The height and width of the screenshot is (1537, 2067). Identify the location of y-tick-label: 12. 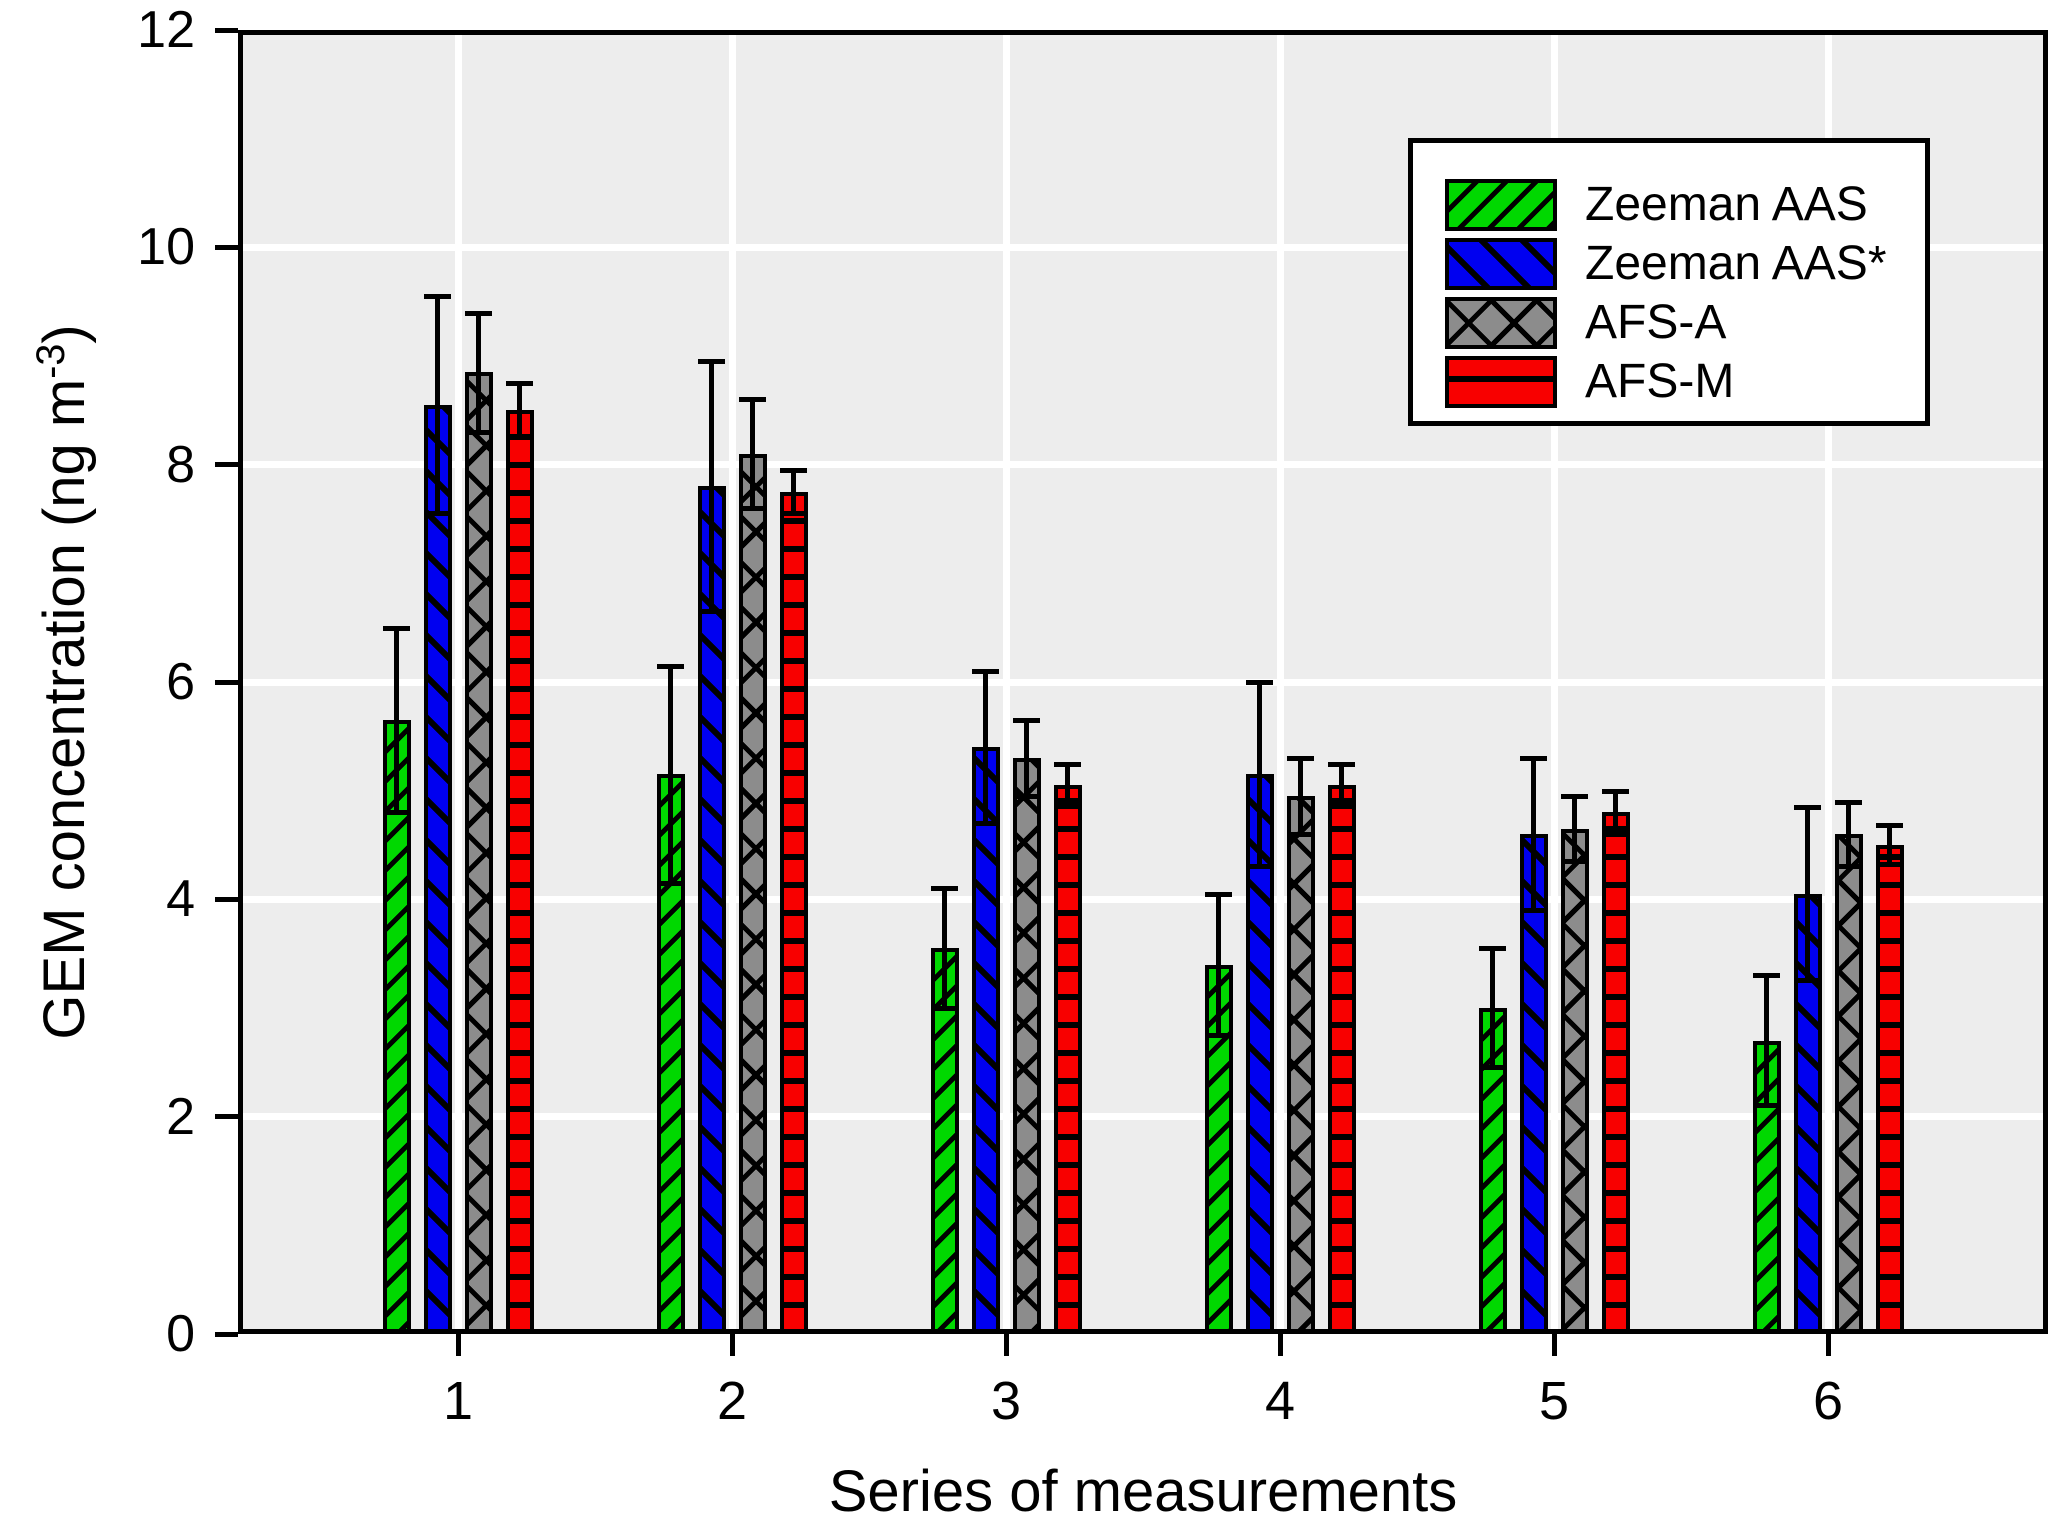
(166, 30).